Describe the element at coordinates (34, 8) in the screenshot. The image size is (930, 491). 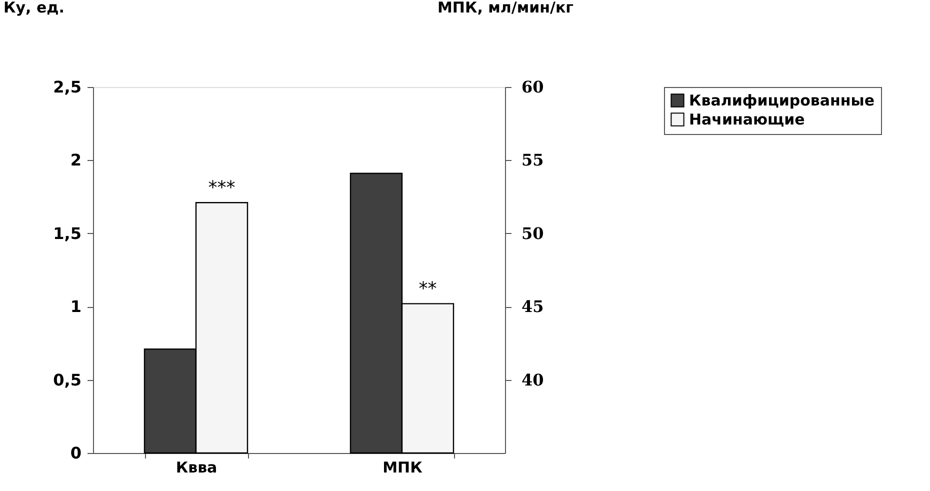
I see `y-axis-title: Ку, ед.` at that location.